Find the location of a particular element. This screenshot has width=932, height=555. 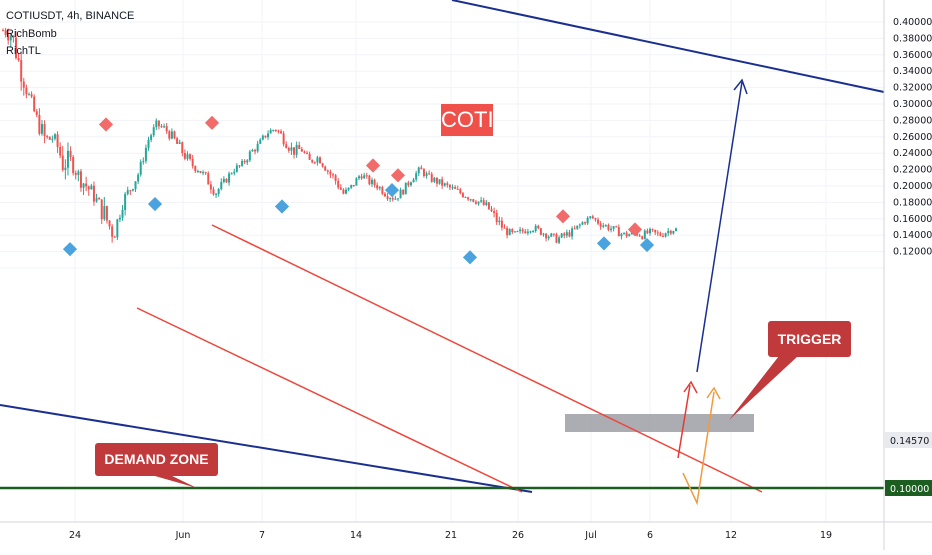

price-tick-label: 0.20000 is located at coordinates (912, 186).